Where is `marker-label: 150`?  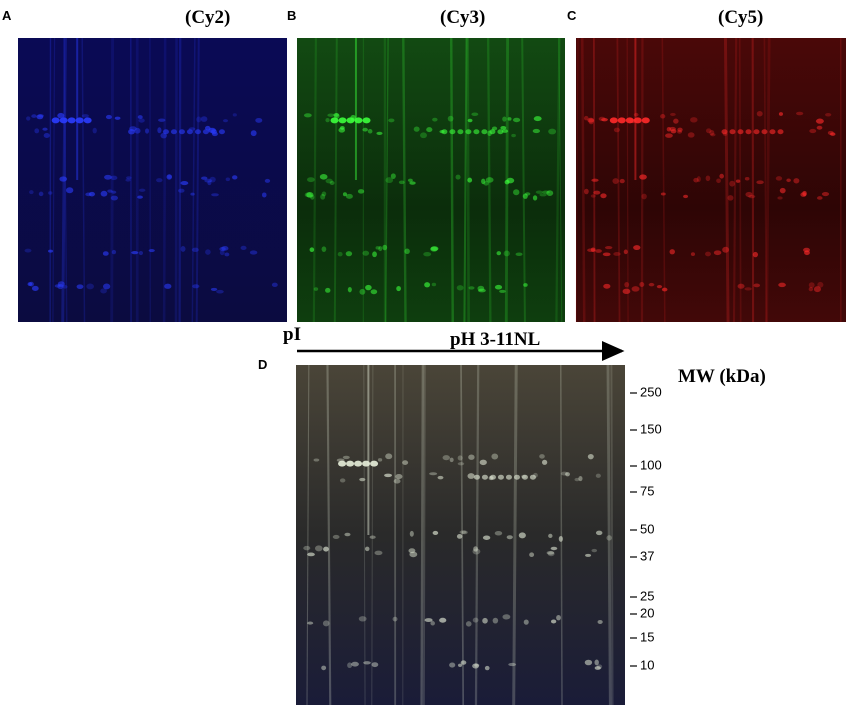
marker-label: 150 is located at coordinates (651, 428).